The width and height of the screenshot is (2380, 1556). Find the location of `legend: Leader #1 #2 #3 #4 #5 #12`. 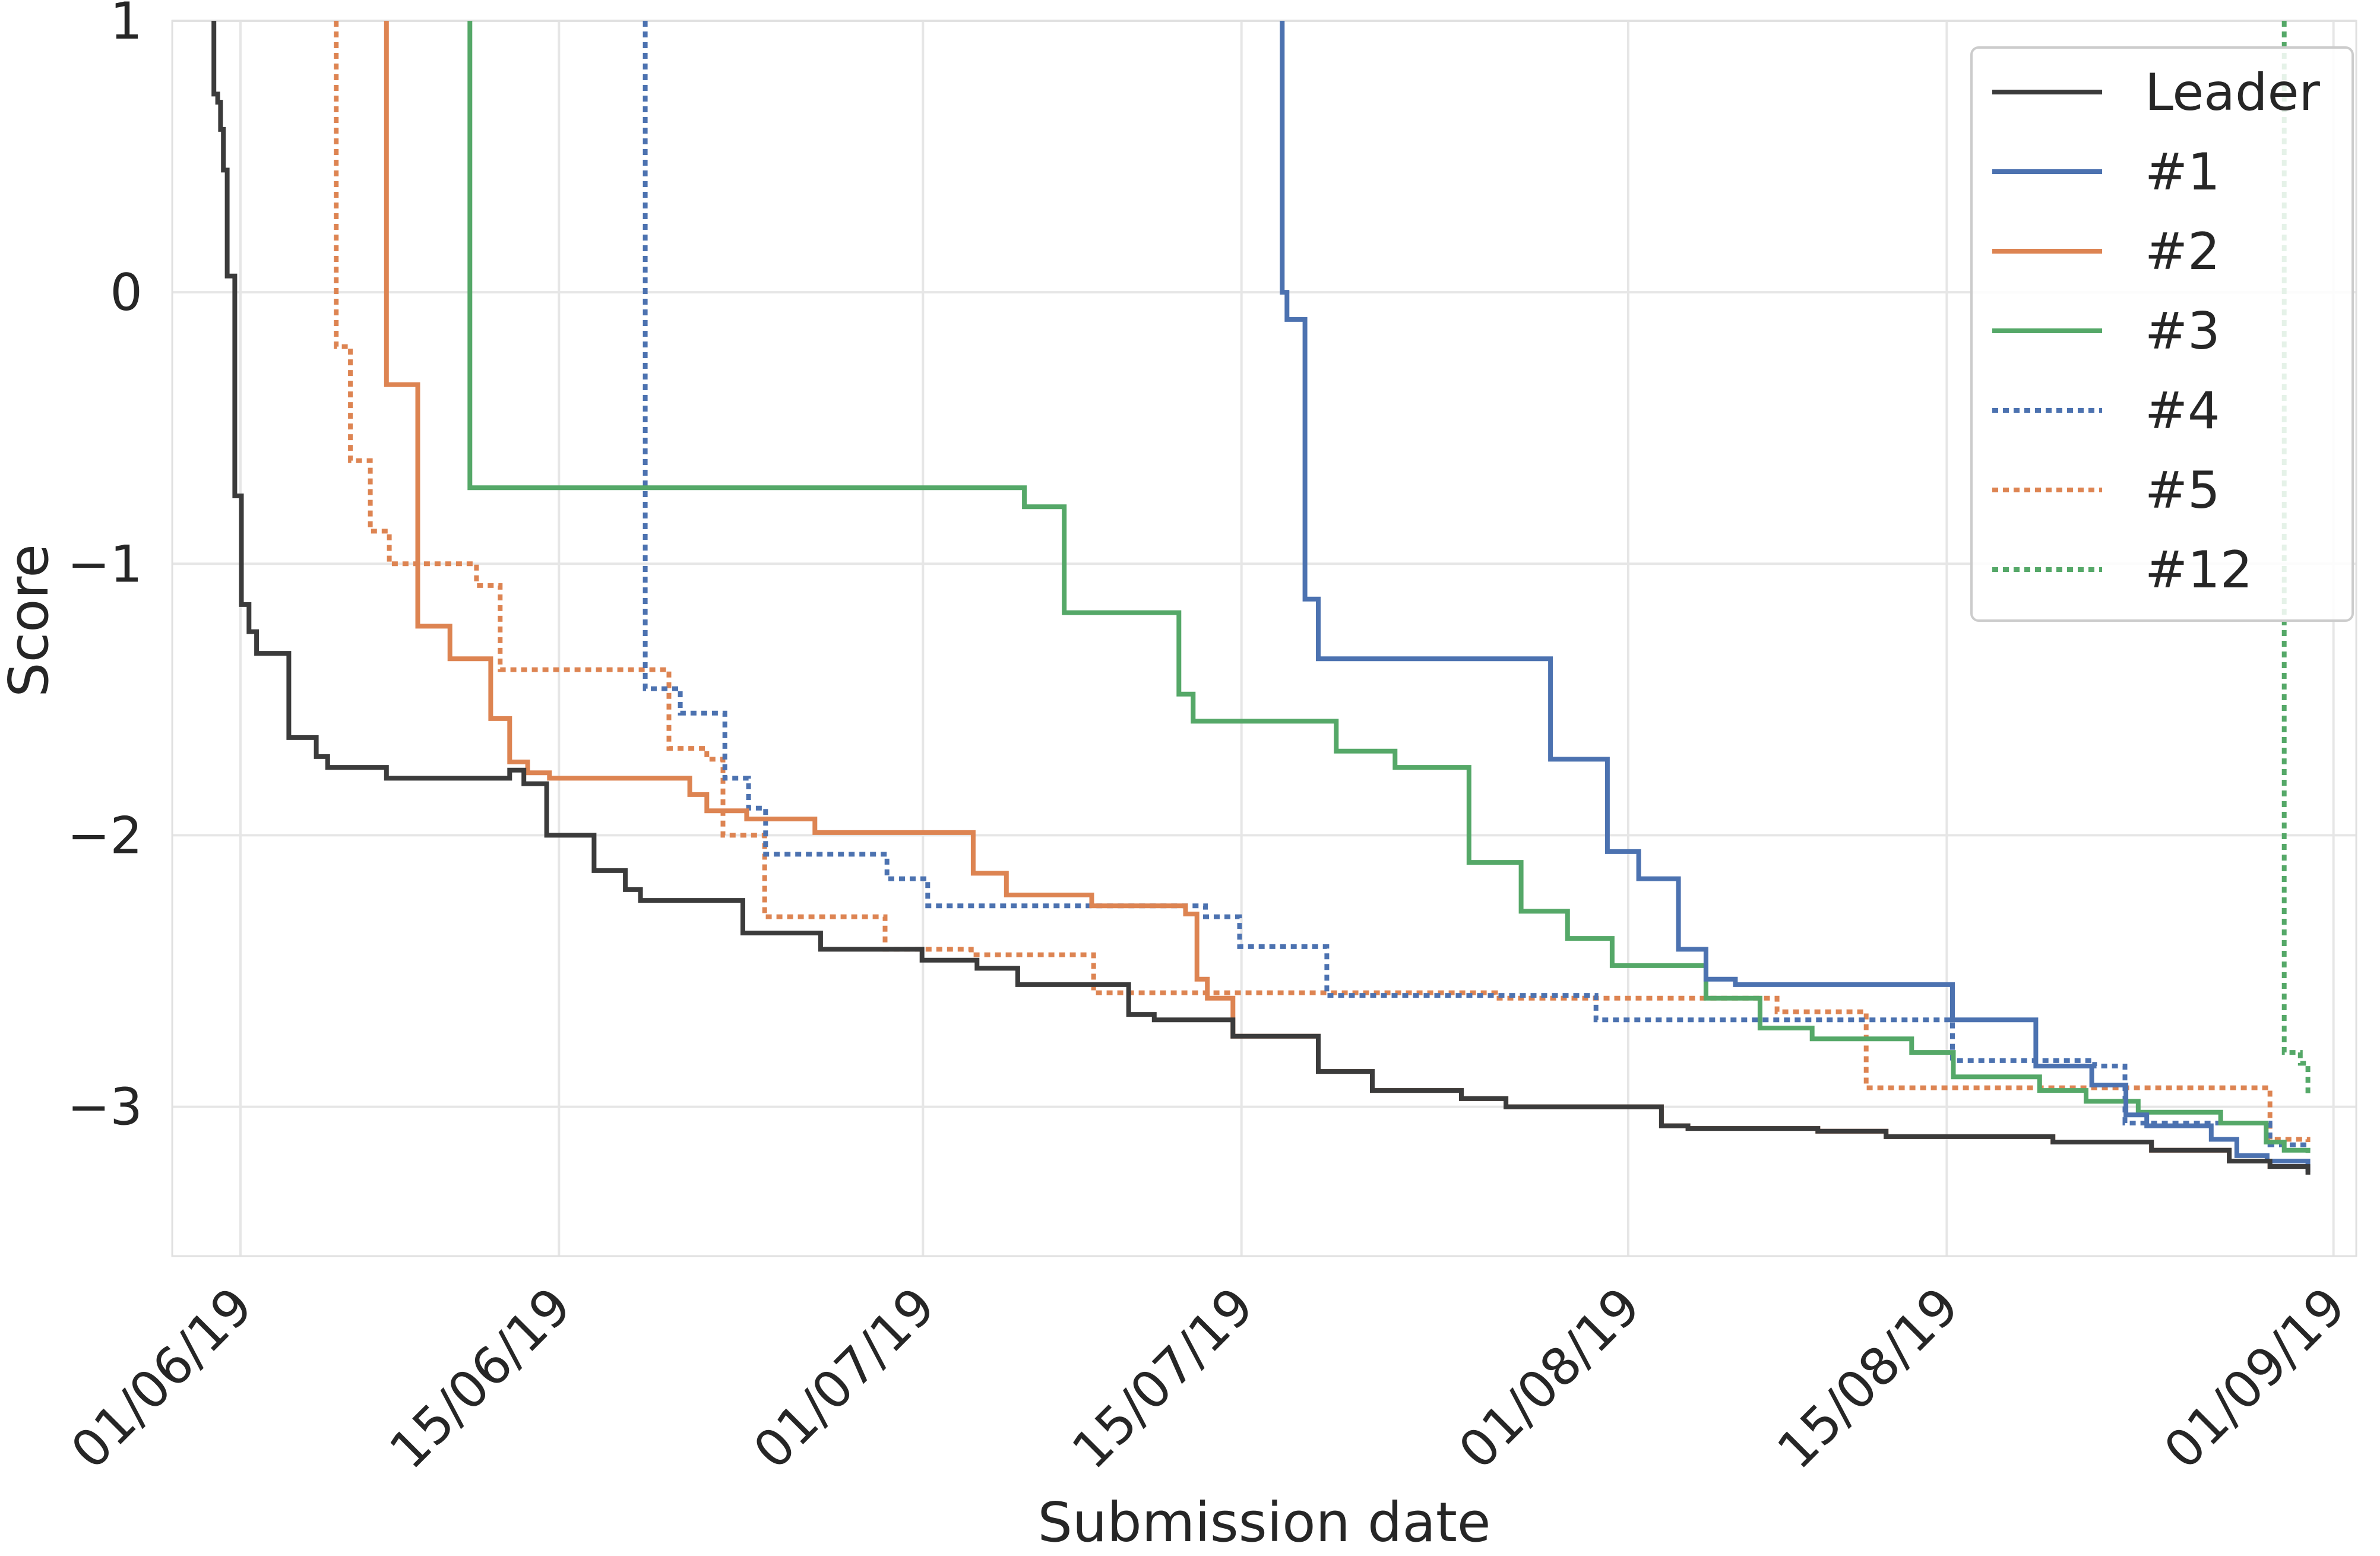

legend: Leader #1 #2 #3 #4 #5 #12 is located at coordinates (2162, 334).